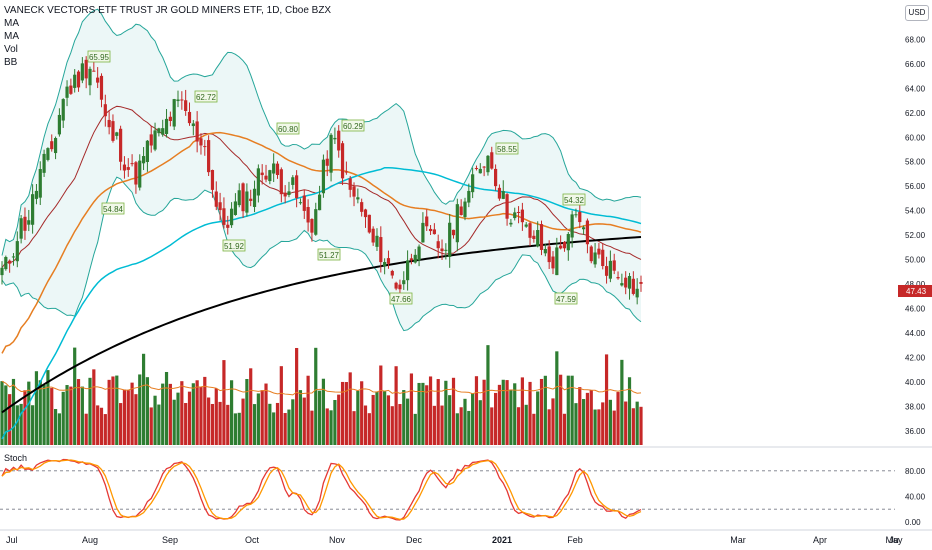 This screenshot has height=550, width=932. I want to click on legend-volume: Vol, so click(11, 49).